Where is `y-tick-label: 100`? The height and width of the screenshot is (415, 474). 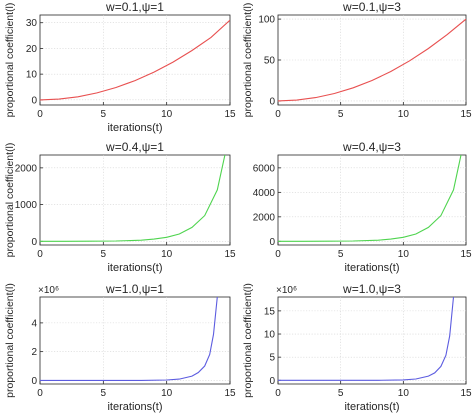 y-tick-label: 100 is located at coordinates (266, 20).